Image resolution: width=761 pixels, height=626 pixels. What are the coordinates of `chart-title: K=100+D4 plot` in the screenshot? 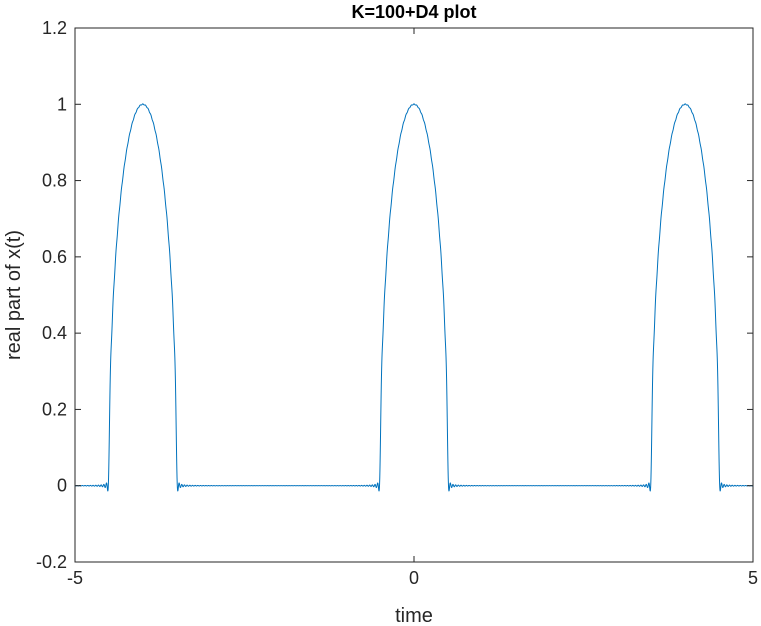 It's located at (413, 12).